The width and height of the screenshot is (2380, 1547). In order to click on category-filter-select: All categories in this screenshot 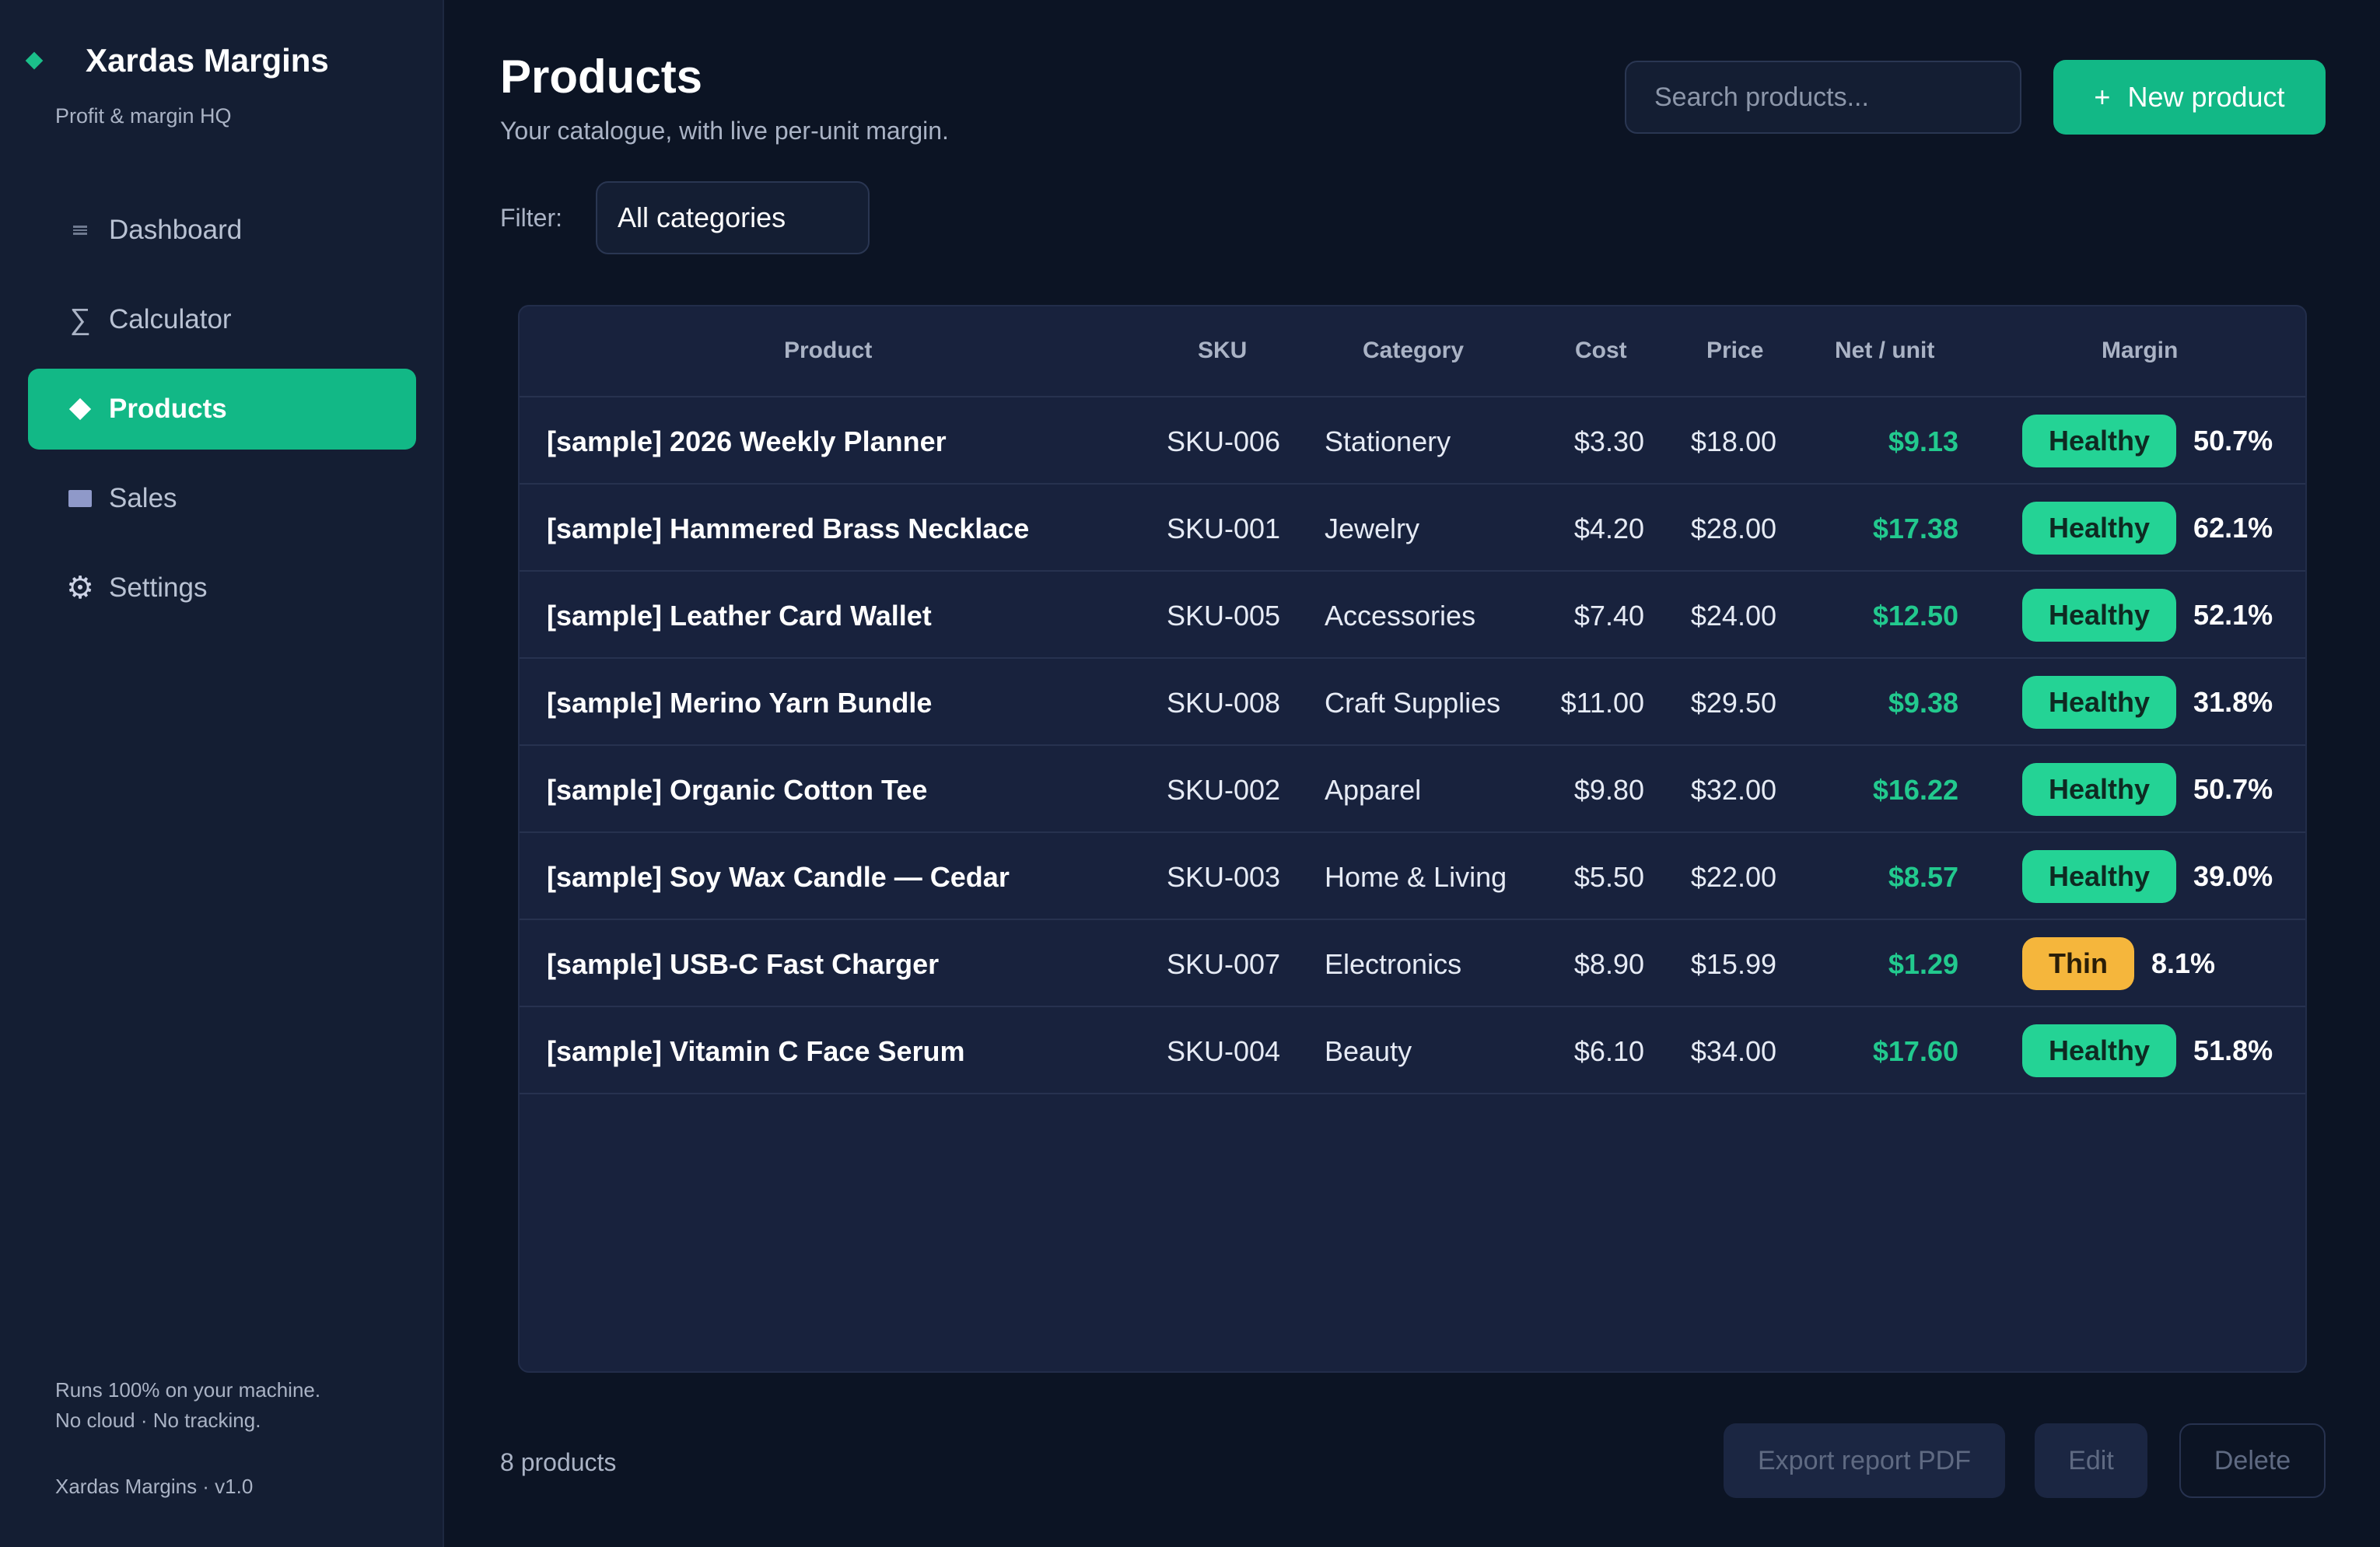, I will do `click(733, 218)`.